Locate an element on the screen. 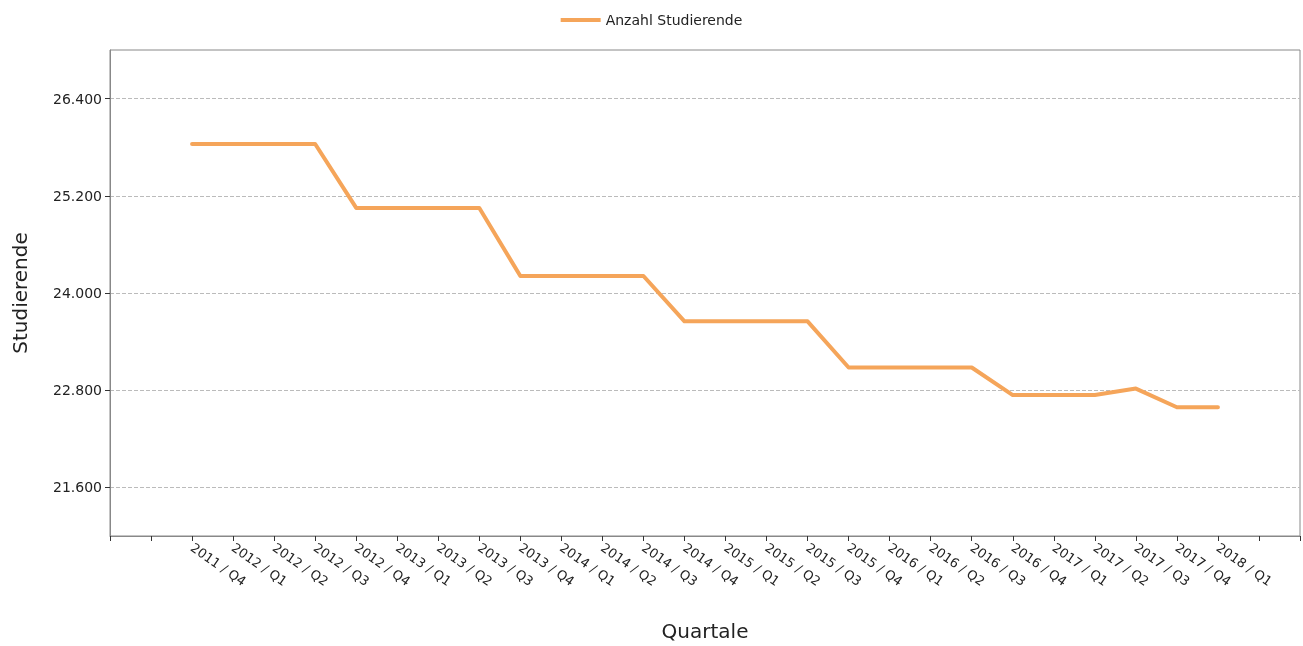 This screenshot has height=646, width=1303. y-tick-label: 22.800 is located at coordinates (77, 390).